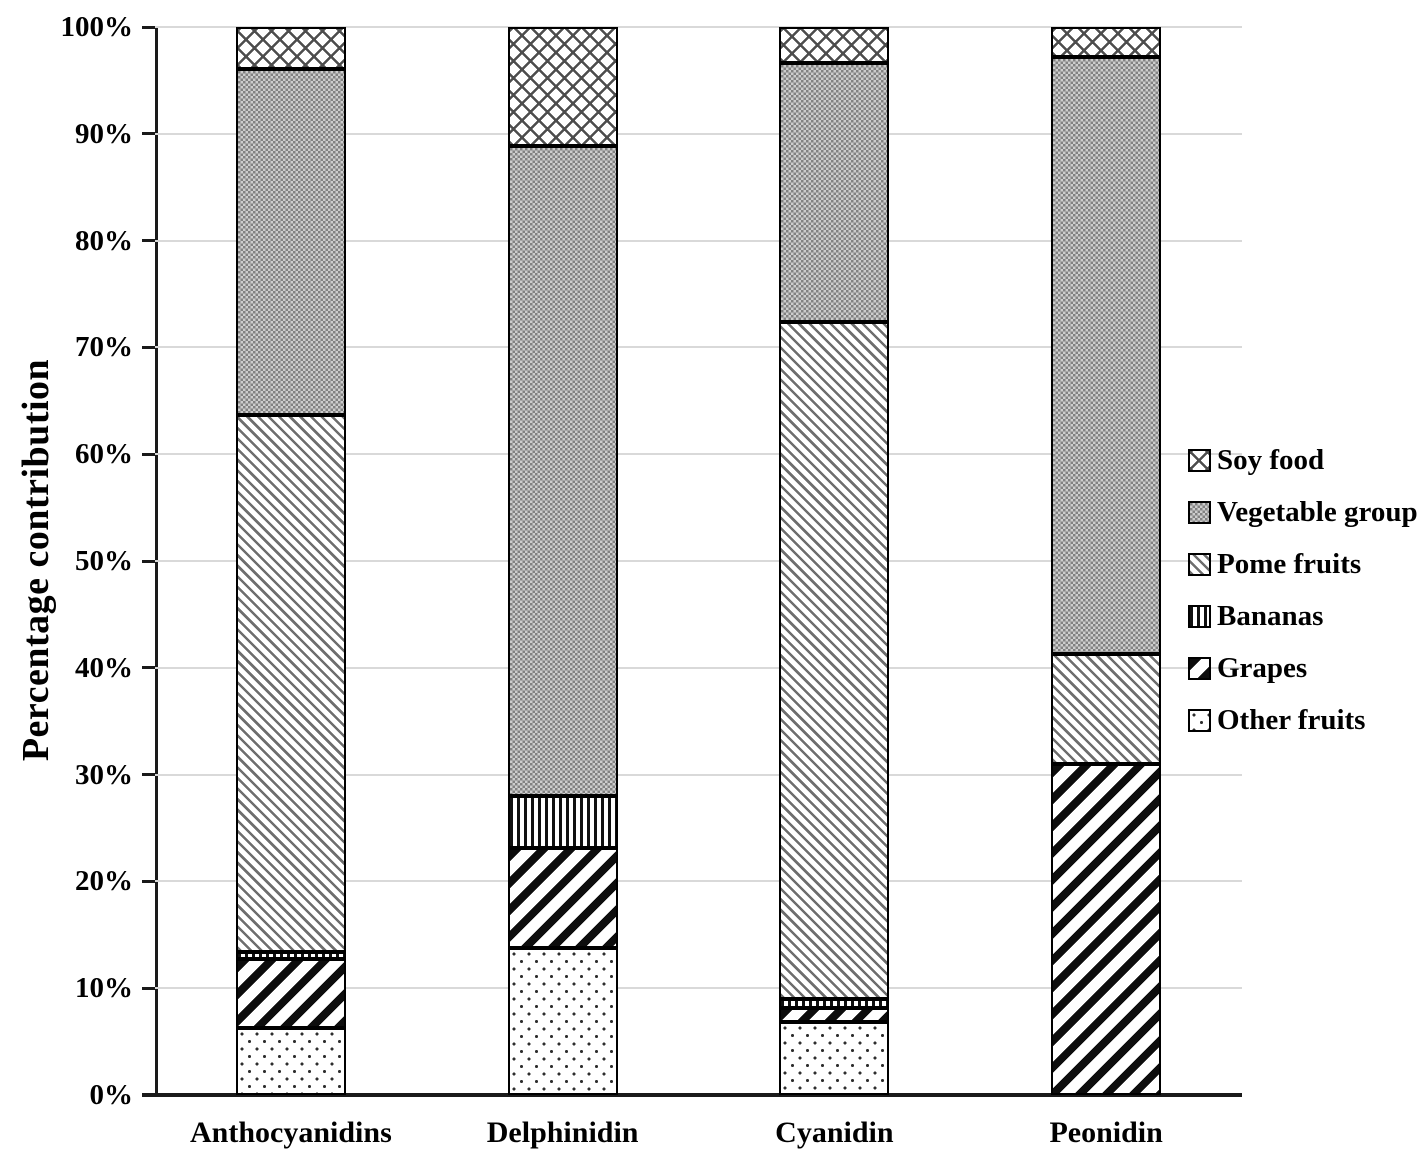  Describe the element at coordinates (1262, 668) in the screenshot. I see `legend-label: Grapes` at that location.